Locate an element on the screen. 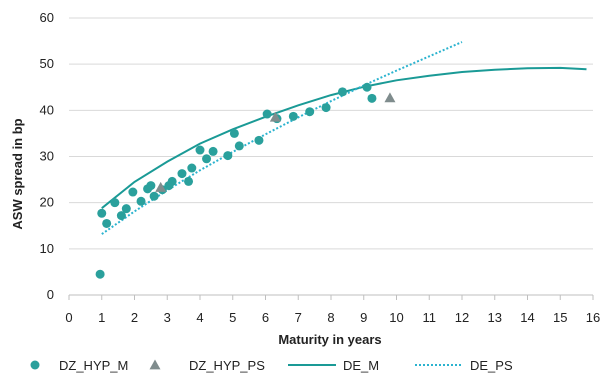  x-tick-label: 13 is located at coordinates (495, 317).